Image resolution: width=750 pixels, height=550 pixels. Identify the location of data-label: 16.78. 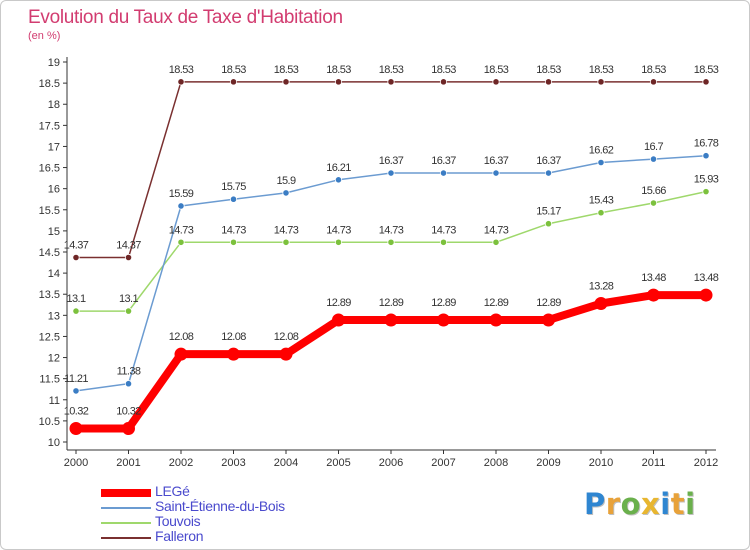
(706, 144).